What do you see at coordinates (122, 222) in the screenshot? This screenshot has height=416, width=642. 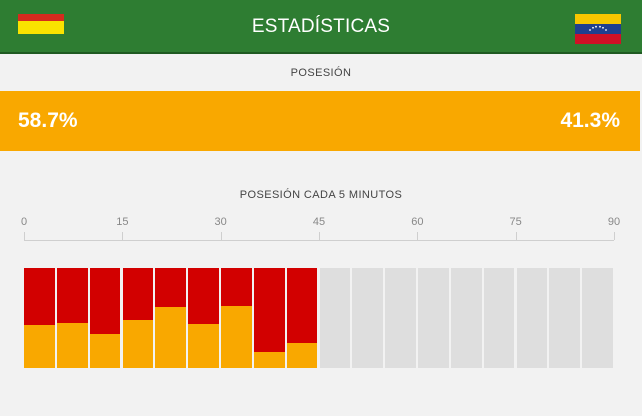 I see `tick-label: 15` at bounding box center [122, 222].